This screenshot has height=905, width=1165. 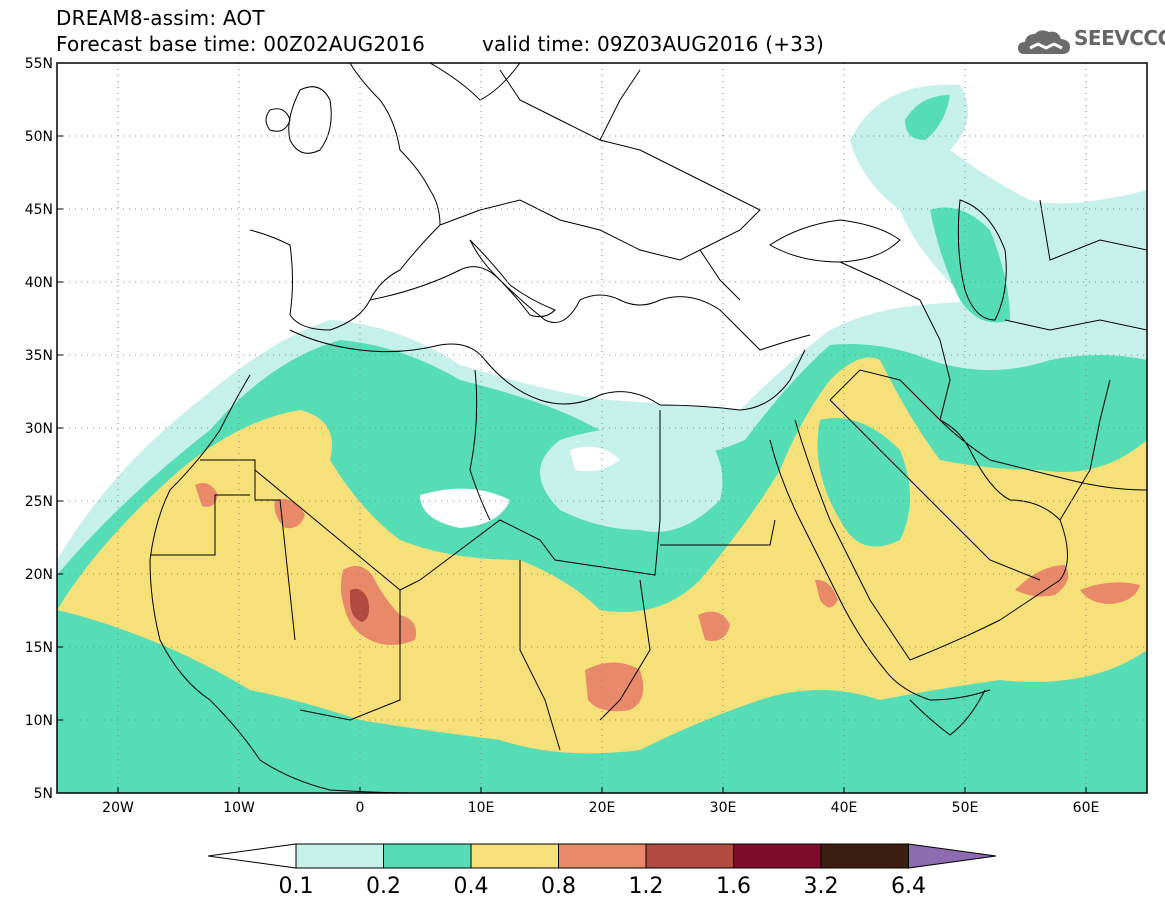 What do you see at coordinates (646, 886) in the screenshot?
I see `colorbar-label: 1.2` at bounding box center [646, 886].